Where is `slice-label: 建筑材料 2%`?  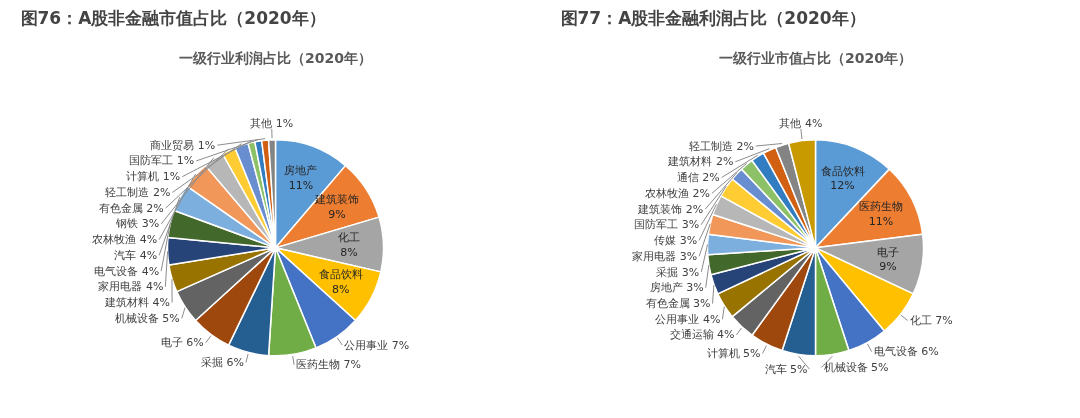 slice-label: 建筑材料 2% is located at coordinates (700, 162).